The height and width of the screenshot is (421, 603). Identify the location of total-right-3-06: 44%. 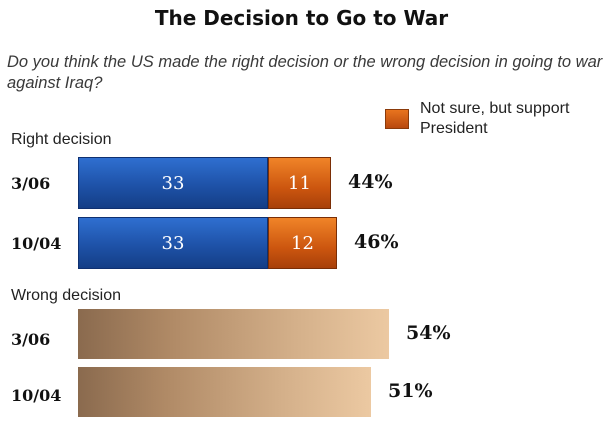
(370, 182).